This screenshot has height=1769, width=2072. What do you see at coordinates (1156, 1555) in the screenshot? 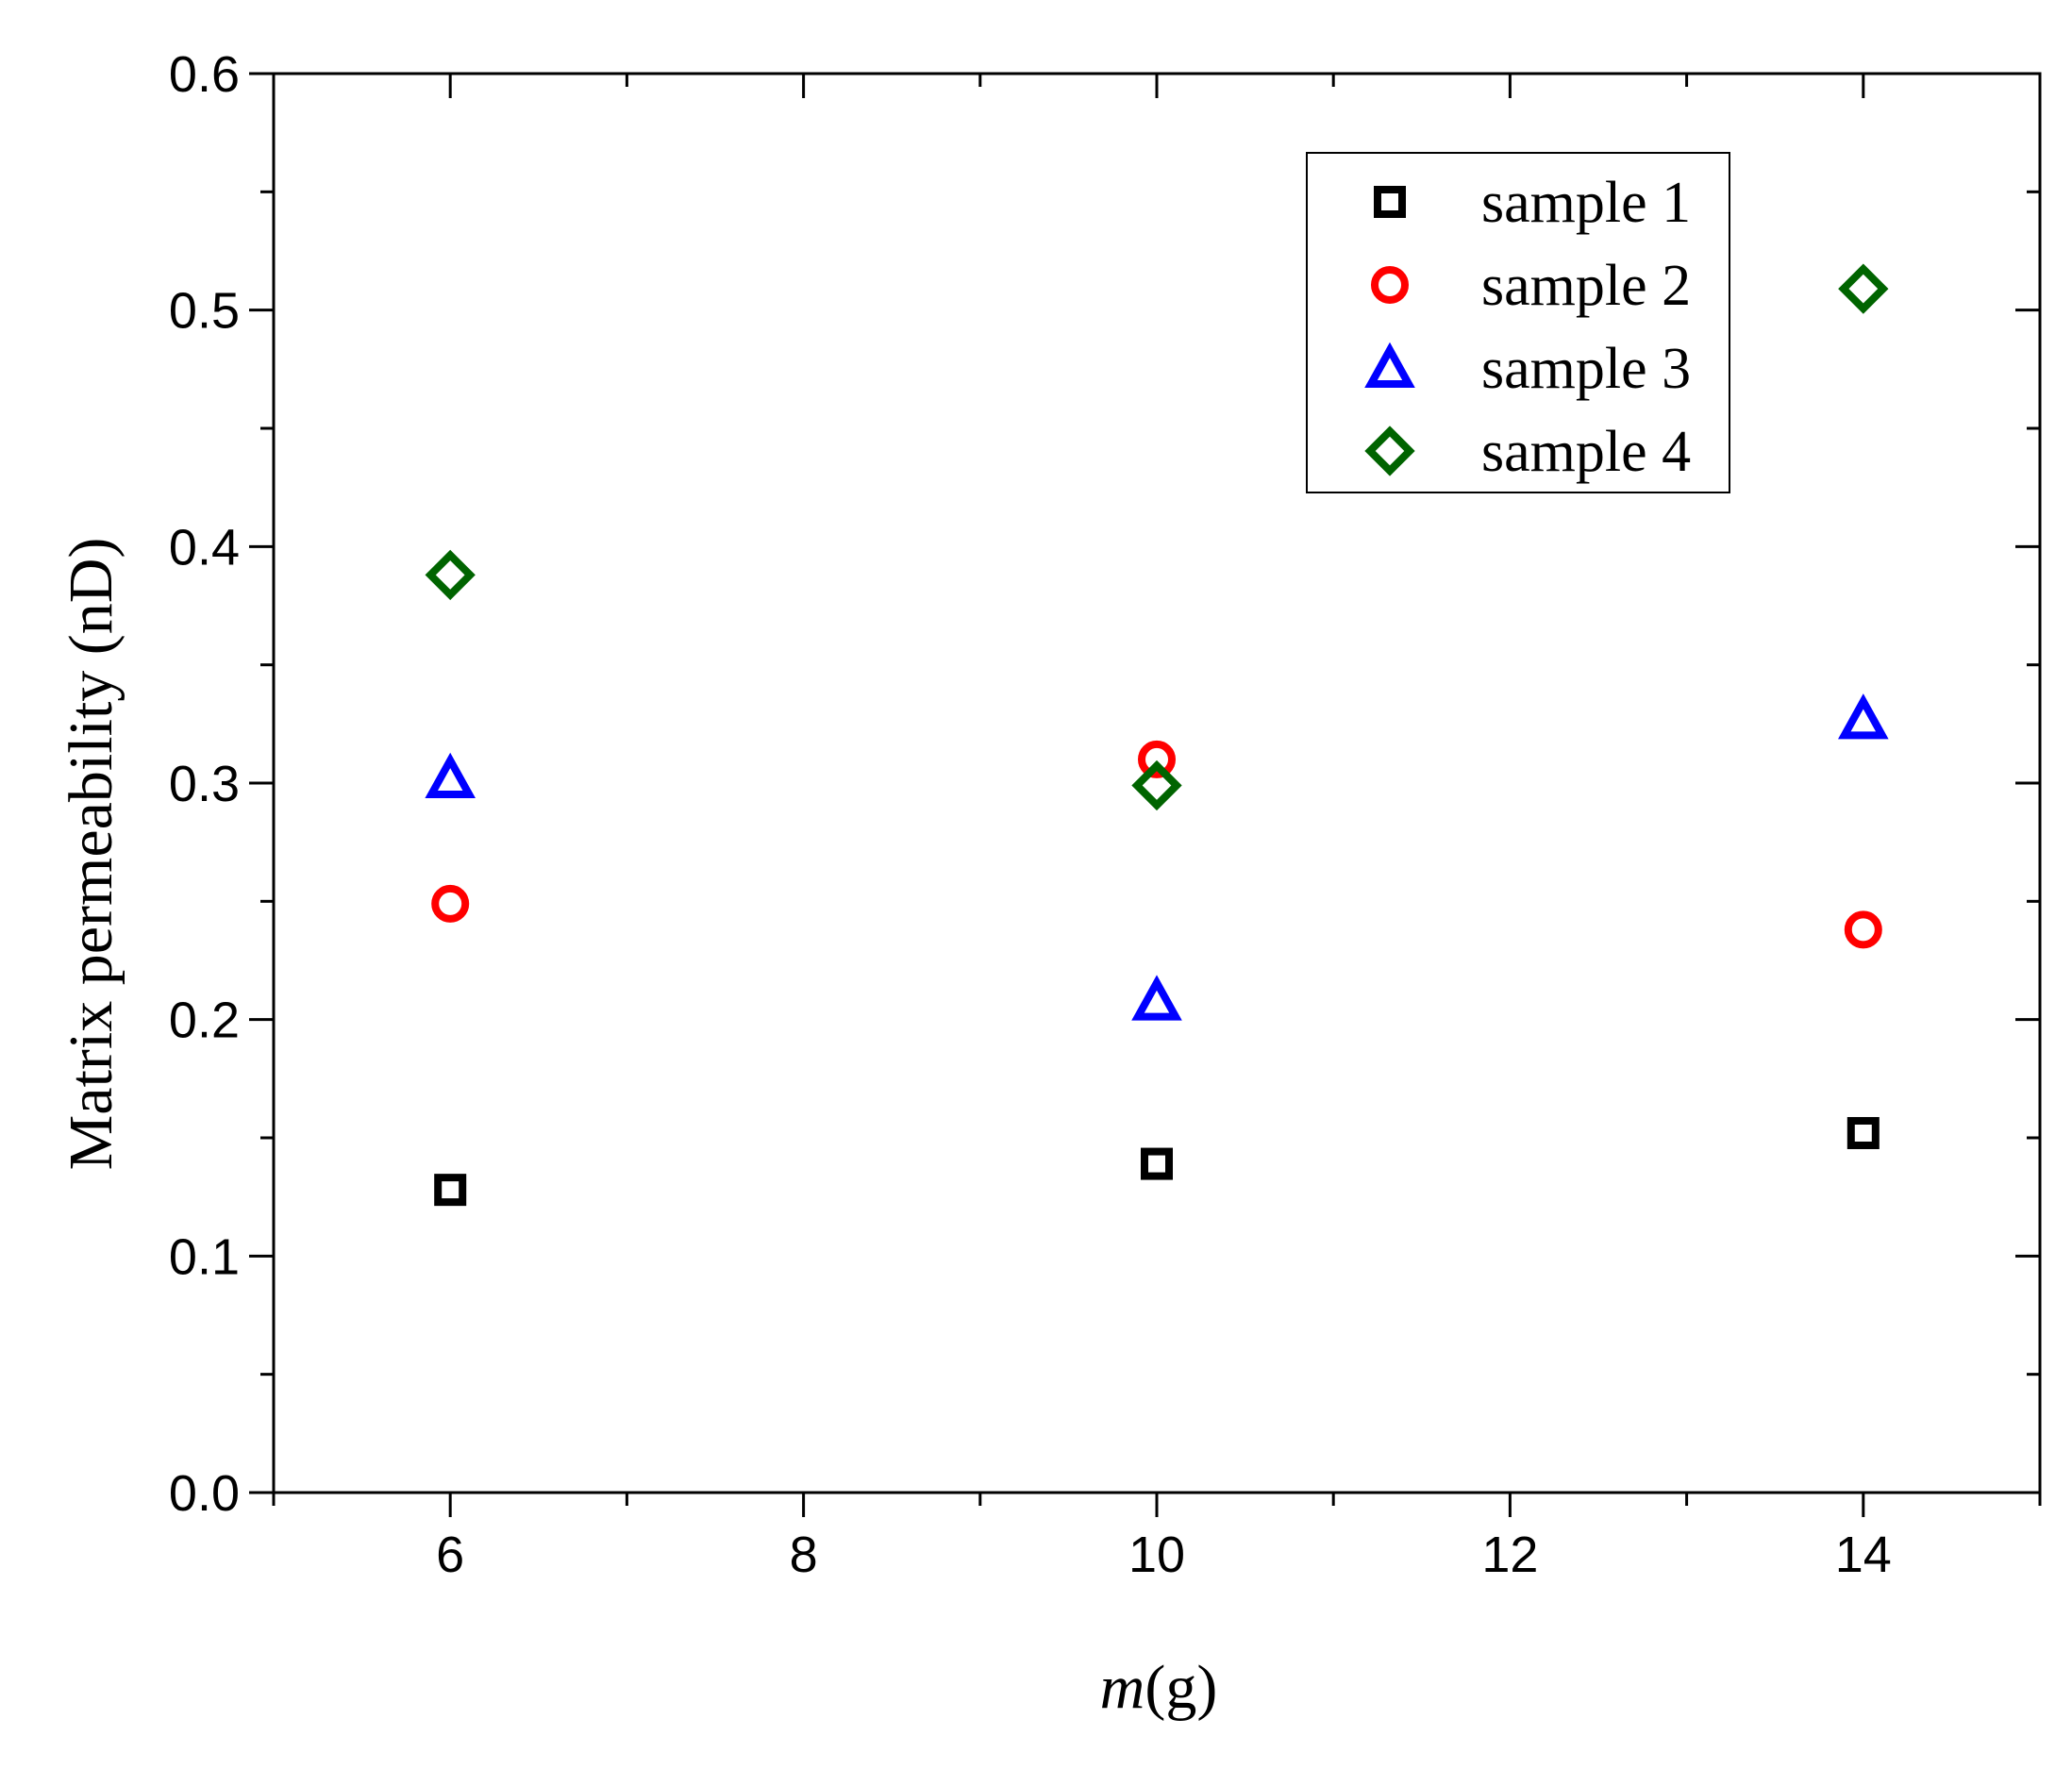
I see `x-tick-label: 10` at bounding box center [1156, 1555].